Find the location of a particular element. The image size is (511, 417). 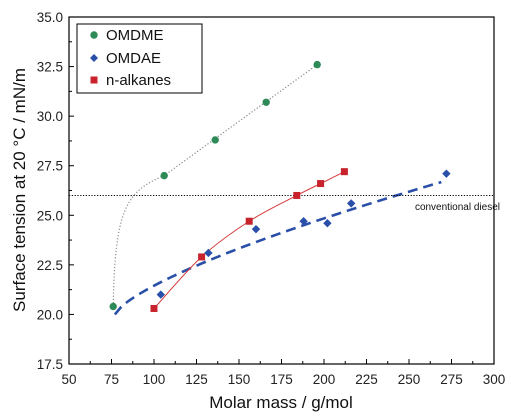

annotation-conventional-diesel: conventional diesel is located at coordinates (457, 207).